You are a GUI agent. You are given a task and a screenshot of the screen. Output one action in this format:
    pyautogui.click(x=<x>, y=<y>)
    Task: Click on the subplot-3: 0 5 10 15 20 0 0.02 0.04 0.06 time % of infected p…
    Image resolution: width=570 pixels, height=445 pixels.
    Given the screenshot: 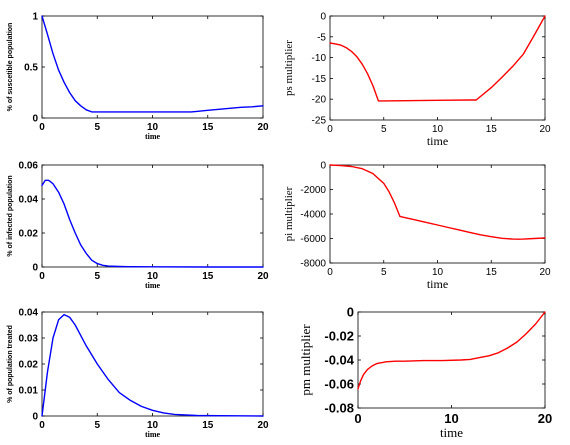 What is the action you would take?
    pyautogui.click(x=138, y=226)
    